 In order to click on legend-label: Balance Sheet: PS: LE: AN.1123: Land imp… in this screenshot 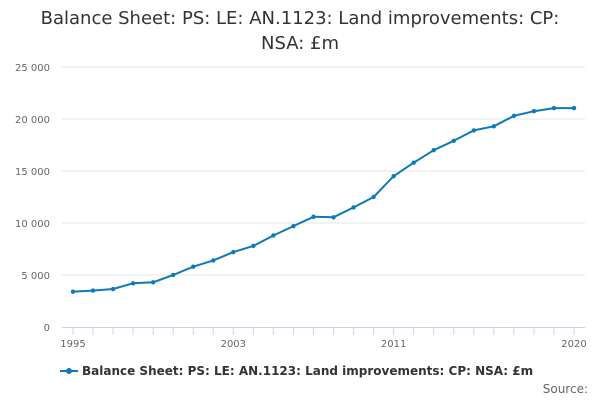, I will do `click(308, 371)`.